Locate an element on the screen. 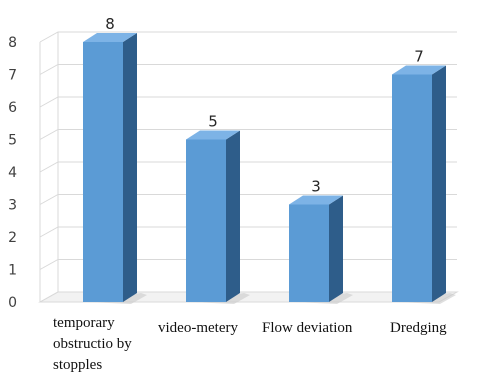 The height and width of the screenshot is (381, 477). data-label: 5 is located at coordinates (213, 122).